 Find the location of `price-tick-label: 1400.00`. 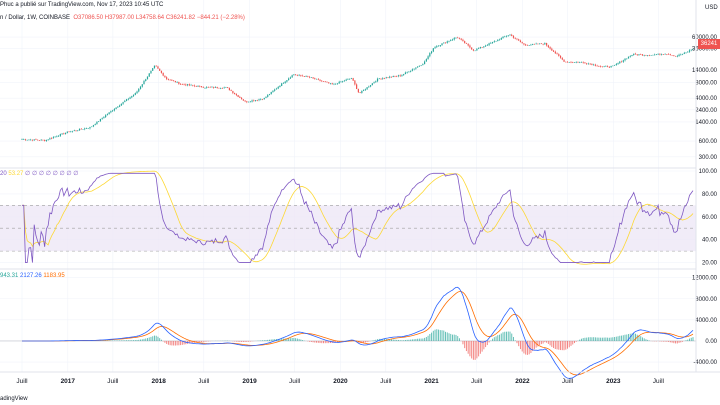

price-tick-label: 1400.00 is located at coordinates (706, 123).